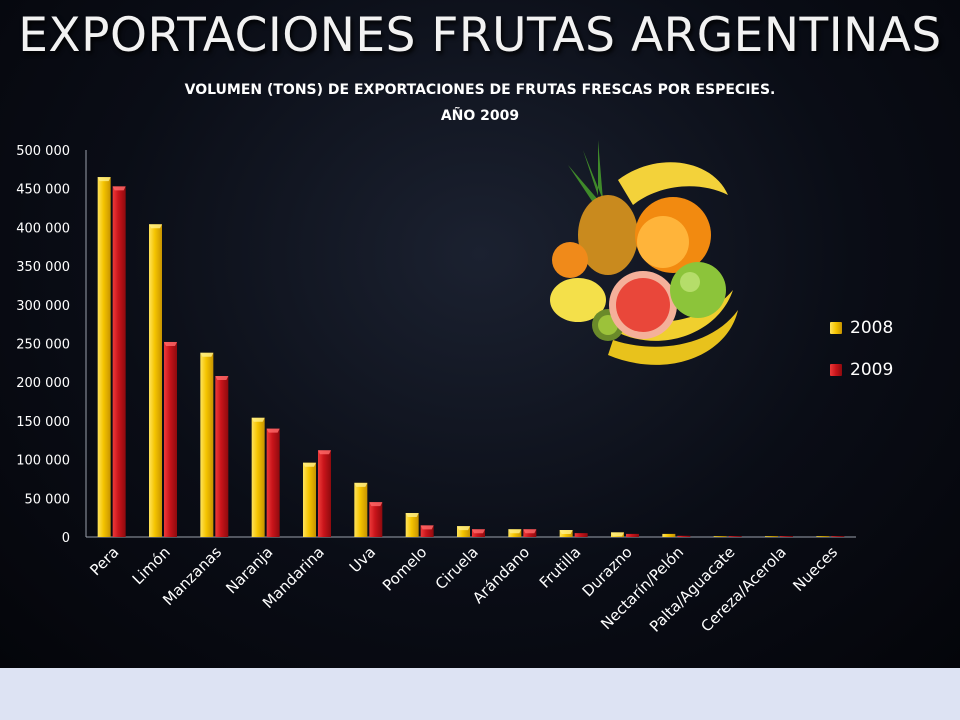 Image resolution: width=960 pixels, height=720 pixels. I want to click on x-tick-label: Nueces, so click(815, 569).